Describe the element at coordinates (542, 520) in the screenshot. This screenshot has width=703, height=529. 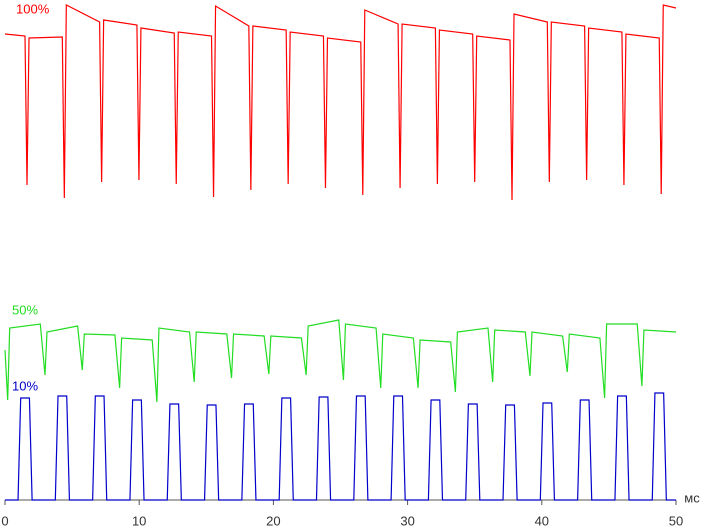
I see `x-tick-label: 40` at that location.